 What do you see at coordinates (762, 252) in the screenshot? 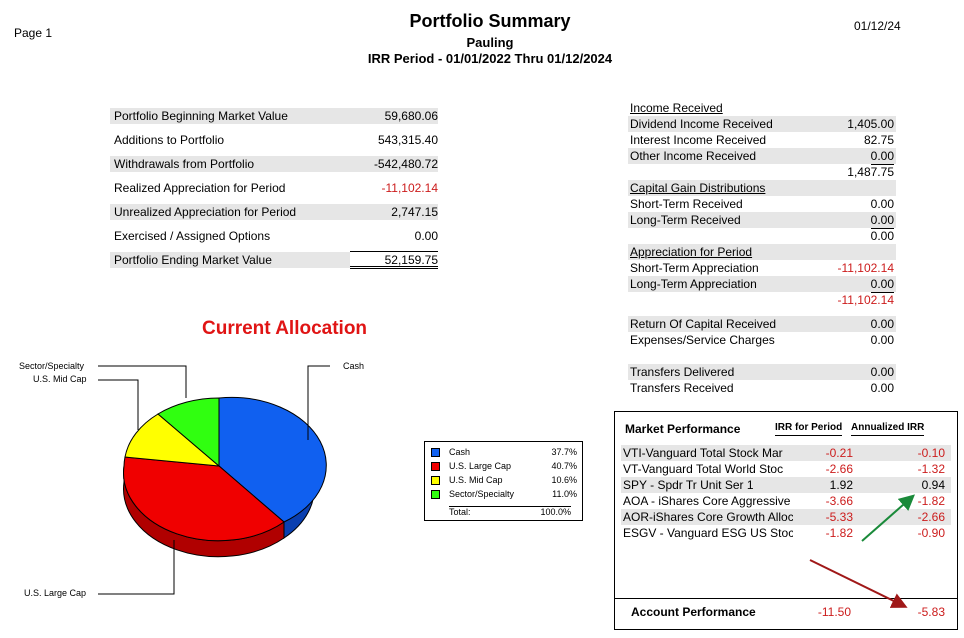
I see `appreciation-header: Appreciation for Period` at bounding box center [762, 252].